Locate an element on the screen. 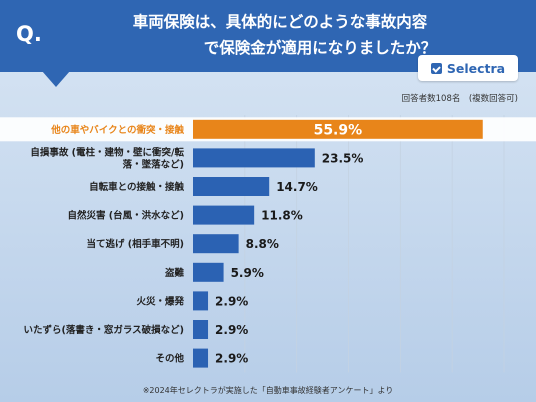  footnote: ※2024年セレクトラが実施した「自動車事故経験者アンケート」より is located at coordinates (268, 390).